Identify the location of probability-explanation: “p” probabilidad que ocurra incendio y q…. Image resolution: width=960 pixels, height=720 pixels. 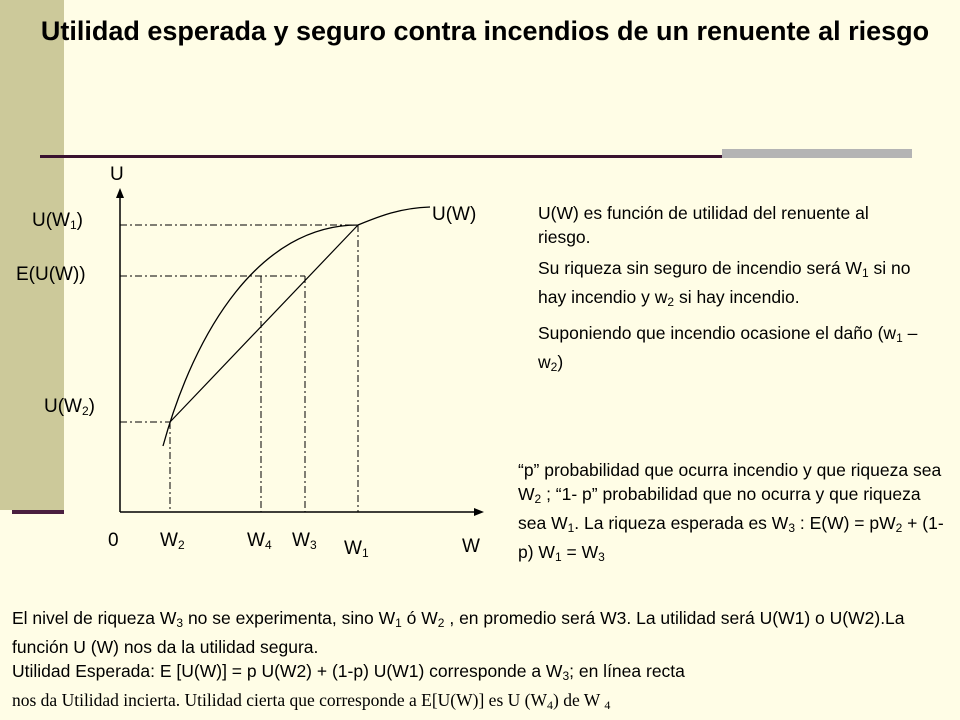
(731, 512).